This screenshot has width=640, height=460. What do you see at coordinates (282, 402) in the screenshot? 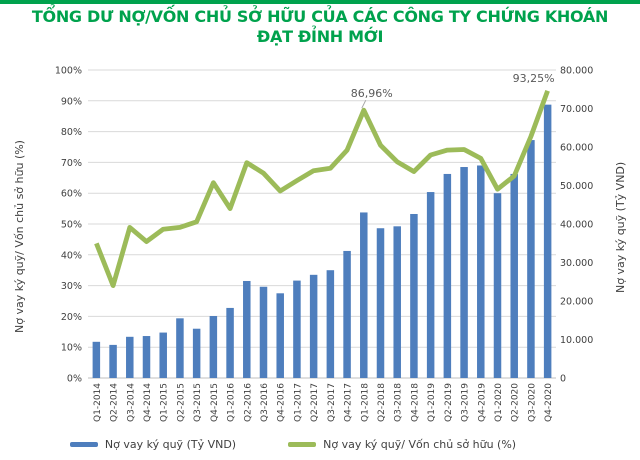
I see `x-label-Q4-2016: Q4-2016` at bounding box center [282, 402].